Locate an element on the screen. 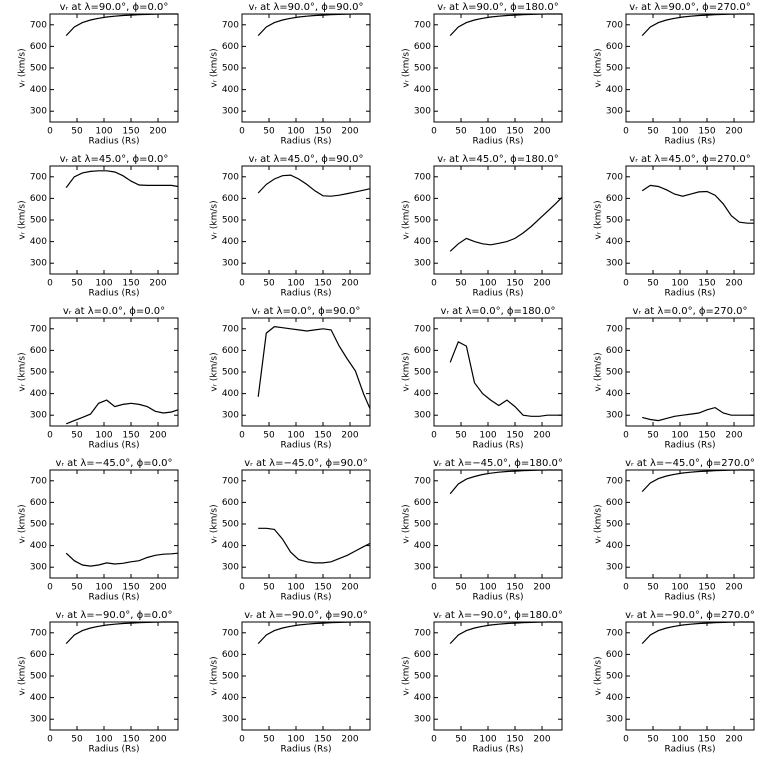 This screenshot has width=768, height=768. chart-title: vᵣ at λ=45.0°, ϕ=90.0° is located at coordinates (305, 159).